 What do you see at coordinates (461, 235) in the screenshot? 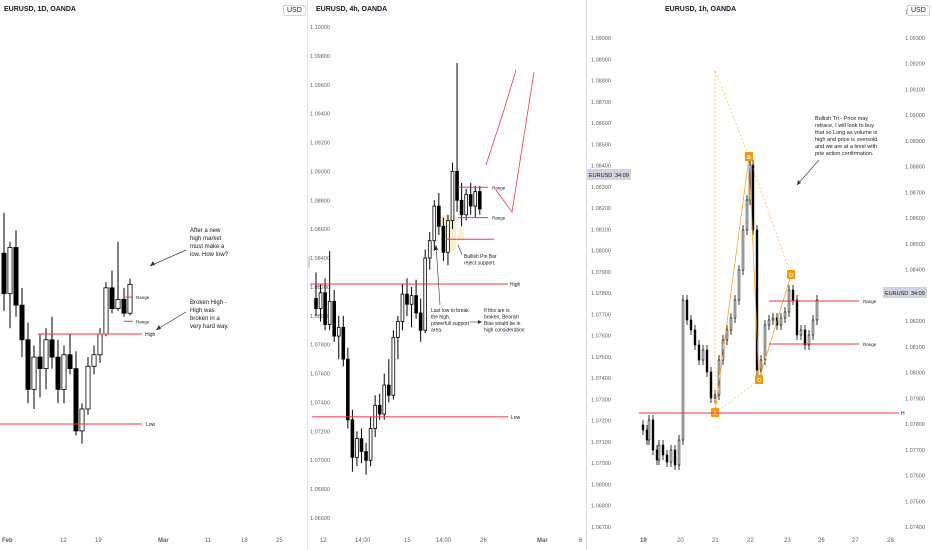
I see `support-box` at bounding box center [461, 235].